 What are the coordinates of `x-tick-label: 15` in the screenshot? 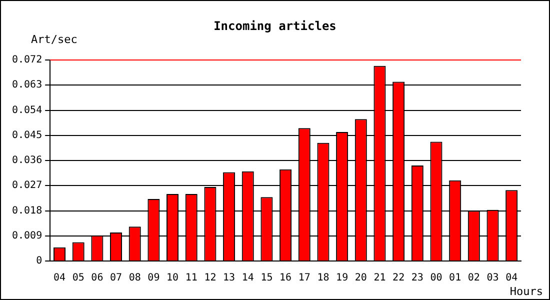 It's located at (266, 278).